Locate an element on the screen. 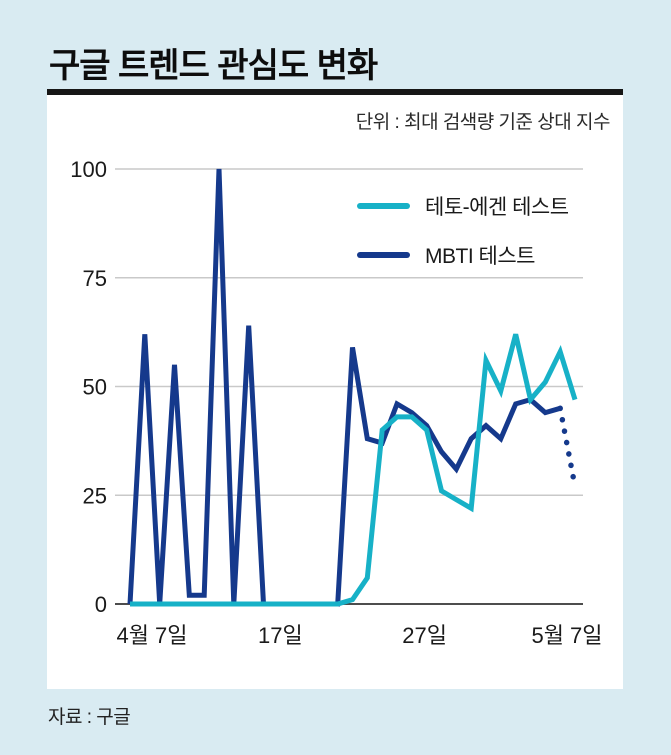 This screenshot has height=755, width=671. x-tick-label-0: 4월 7일 is located at coordinates (151, 635).